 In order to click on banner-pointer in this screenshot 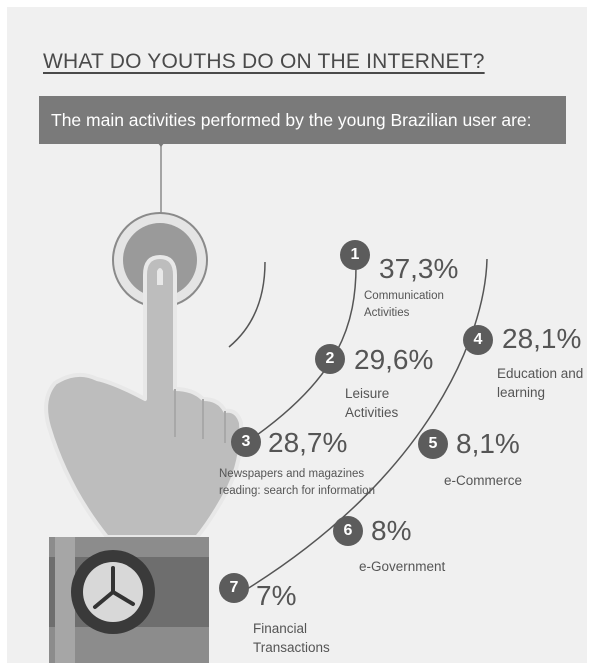, I will do `click(161, 142)`.